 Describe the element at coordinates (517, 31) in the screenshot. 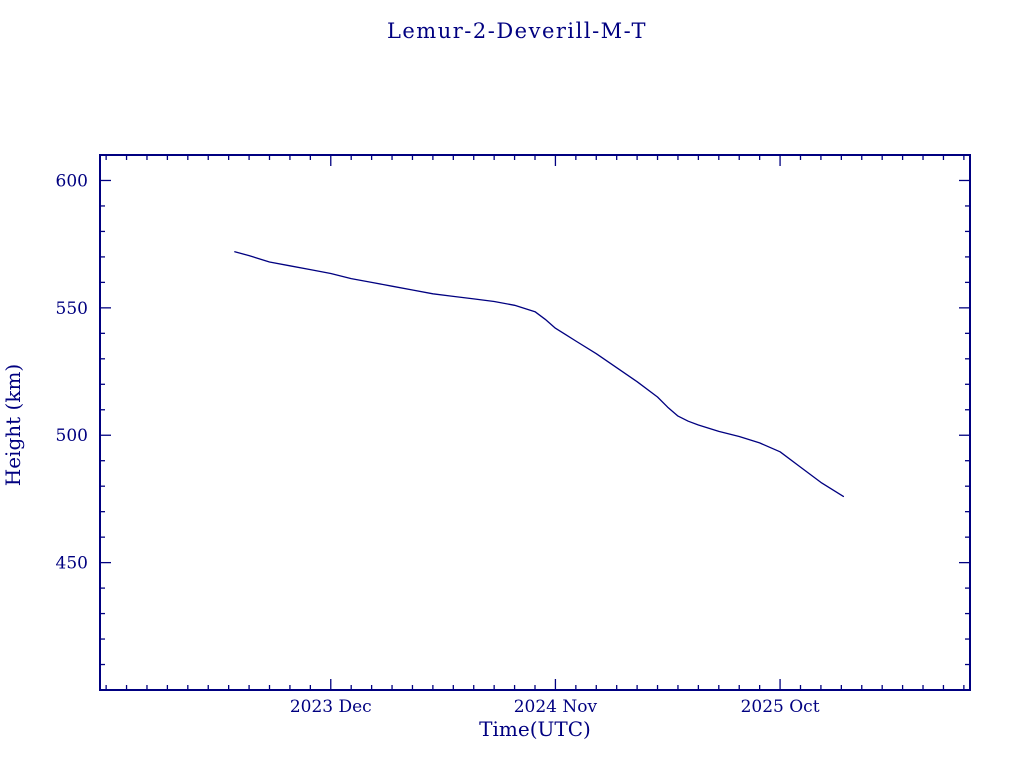

I see `chart-title: Lemur-2-Deverill-M-T` at that location.